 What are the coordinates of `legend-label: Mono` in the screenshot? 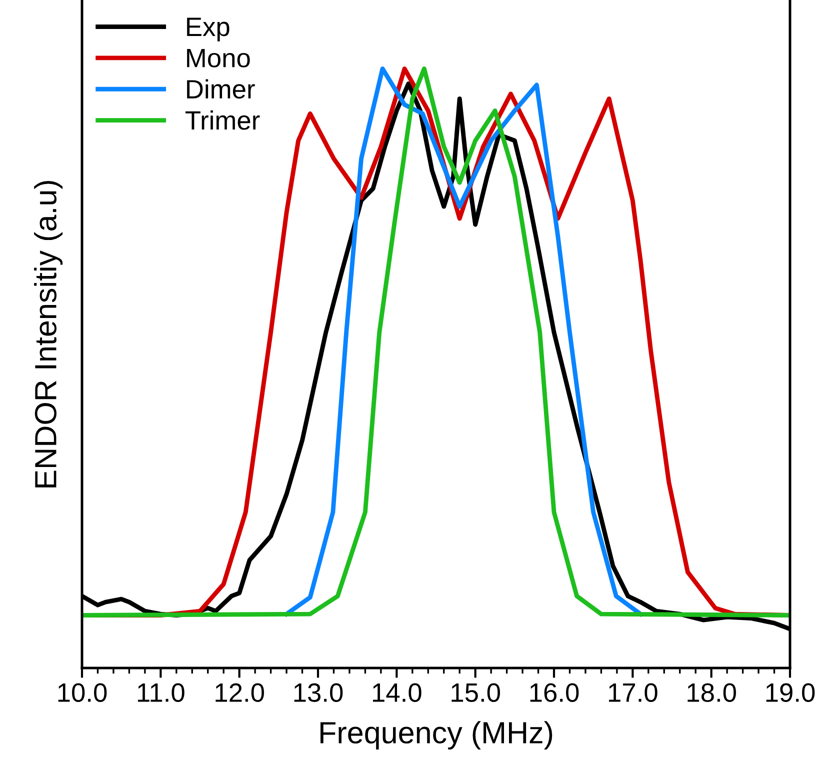 It's located at (218, 58).